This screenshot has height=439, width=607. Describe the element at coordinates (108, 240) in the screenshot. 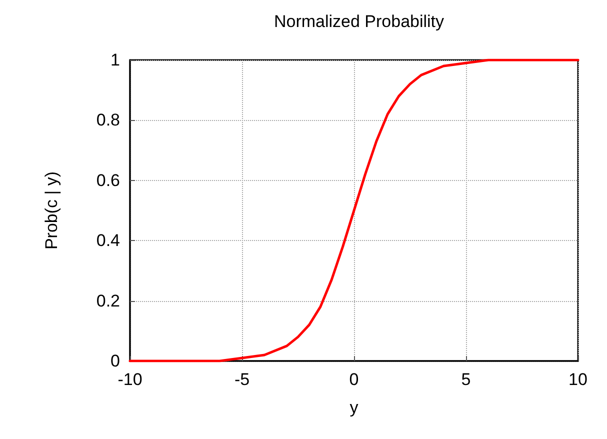

I see `y-tick-label: 0.4` at that location.